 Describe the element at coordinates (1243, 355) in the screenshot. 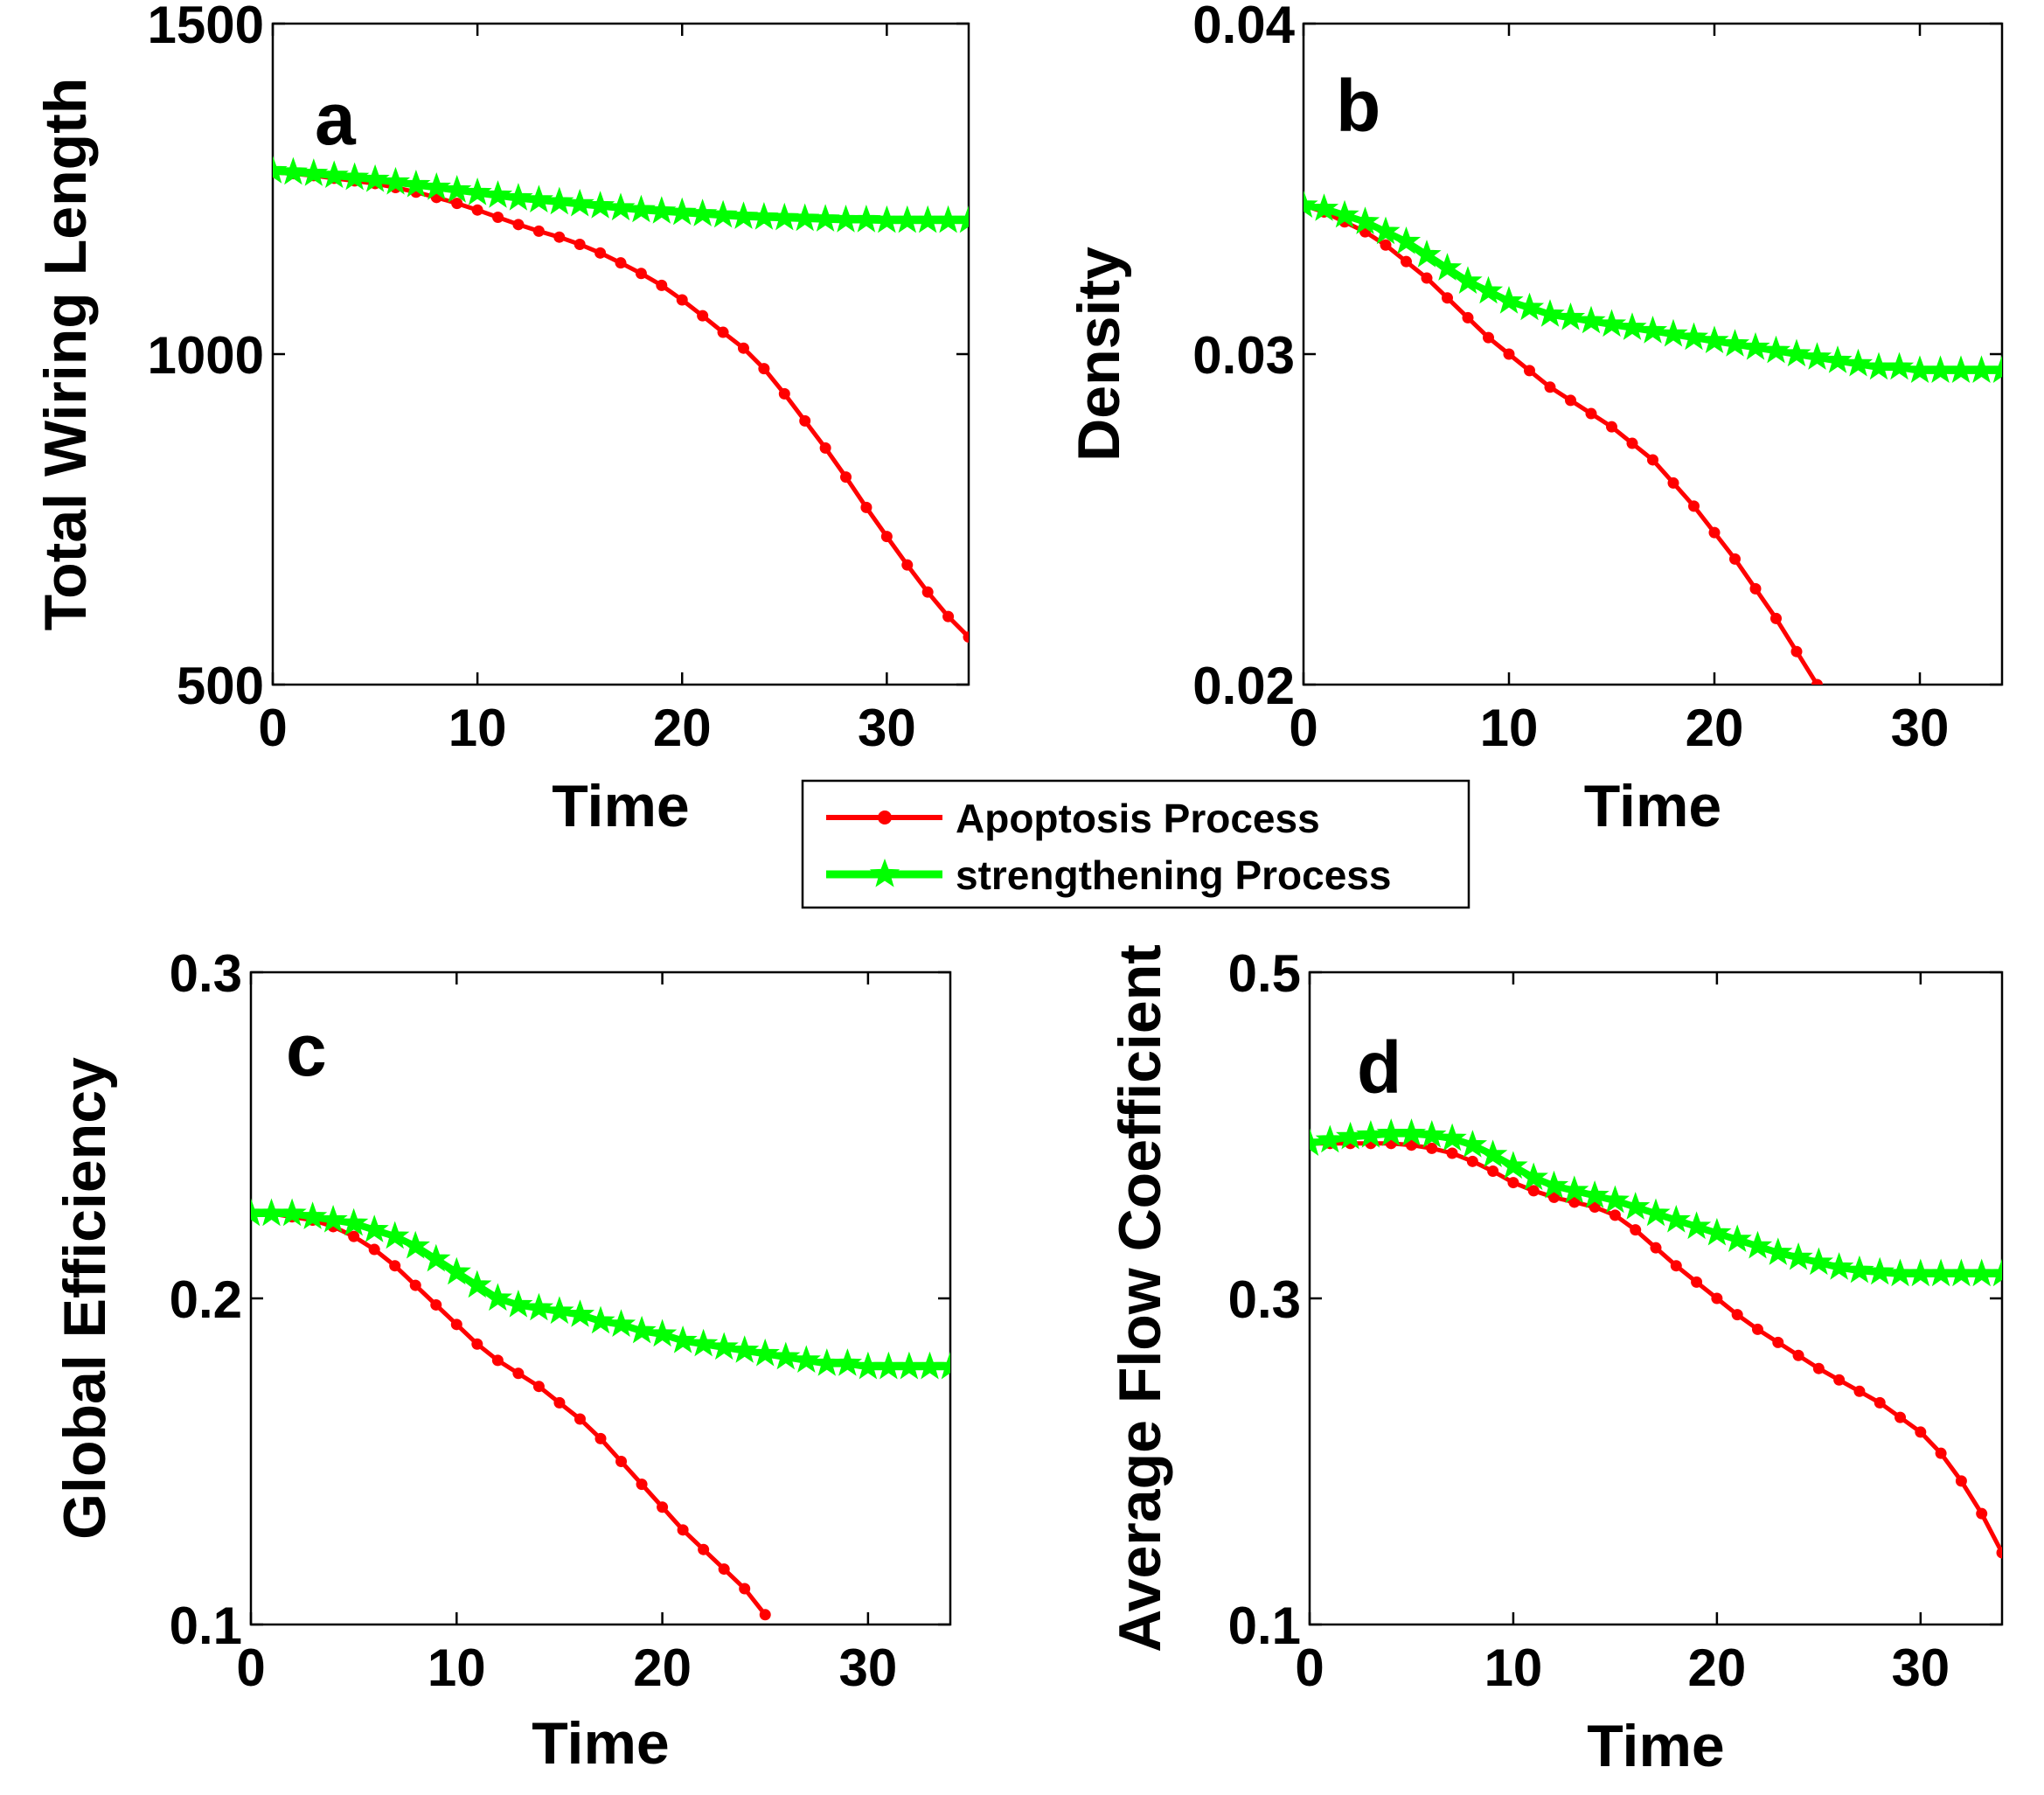

I see `y-tick-label: 0.03` at that location.